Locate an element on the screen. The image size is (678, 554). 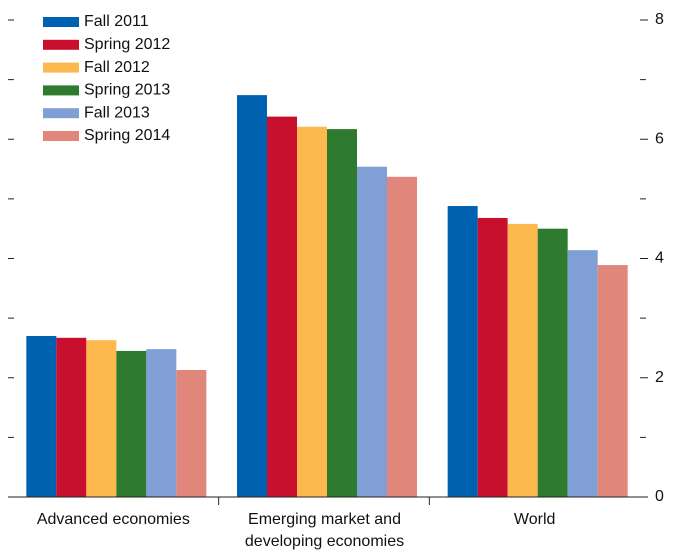
legend-label: Spring 2012 is located at coordinates (127, 44).